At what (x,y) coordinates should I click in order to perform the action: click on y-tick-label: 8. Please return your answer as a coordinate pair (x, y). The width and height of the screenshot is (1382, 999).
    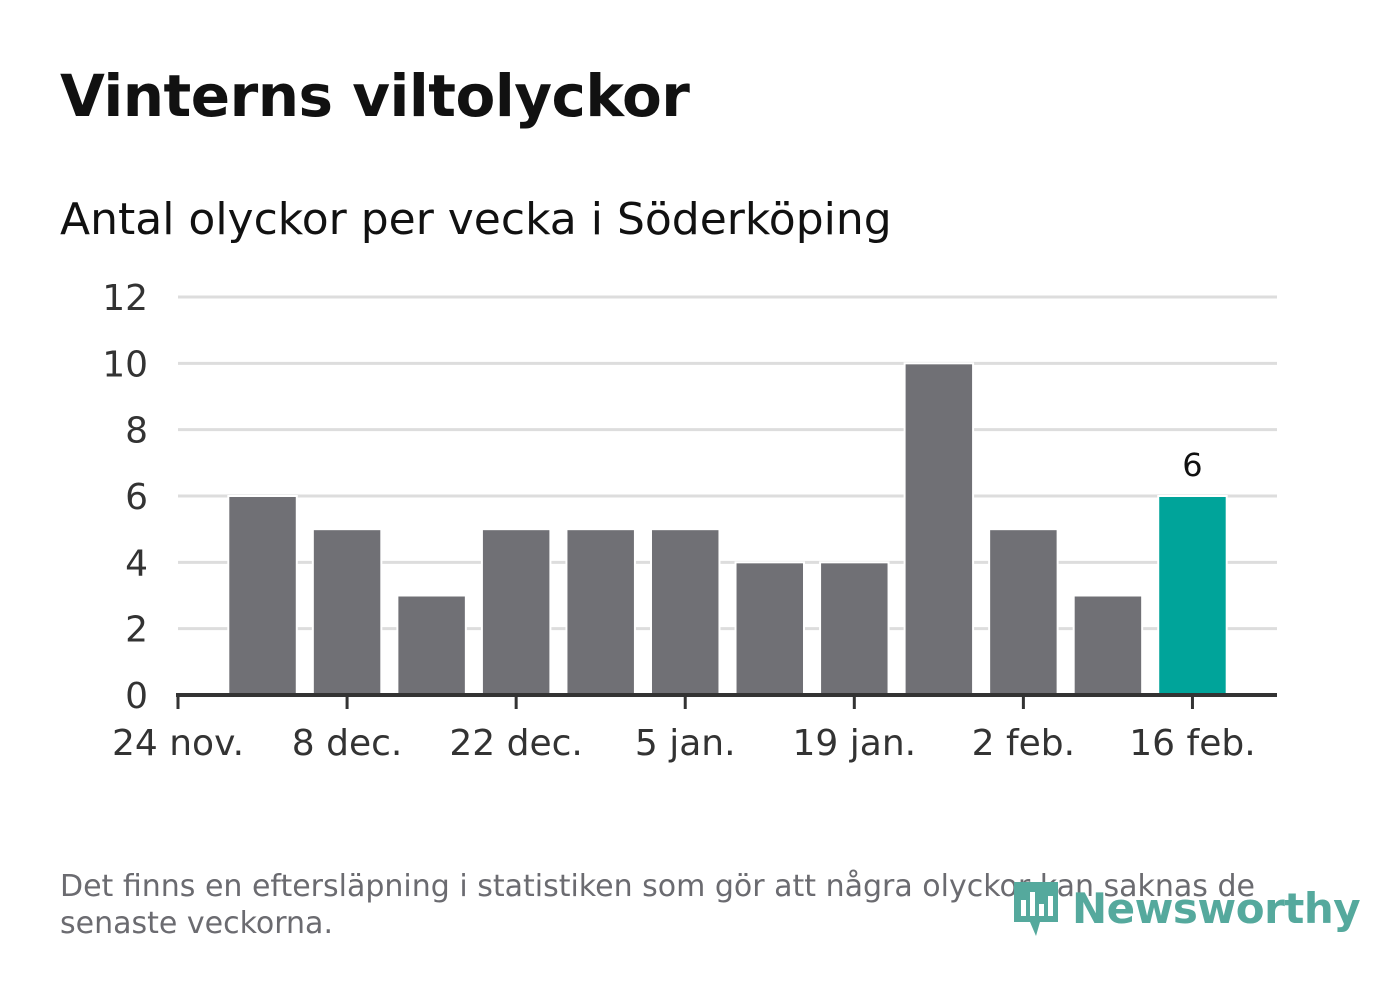
    Looking at the image, I should click on (136, 431).